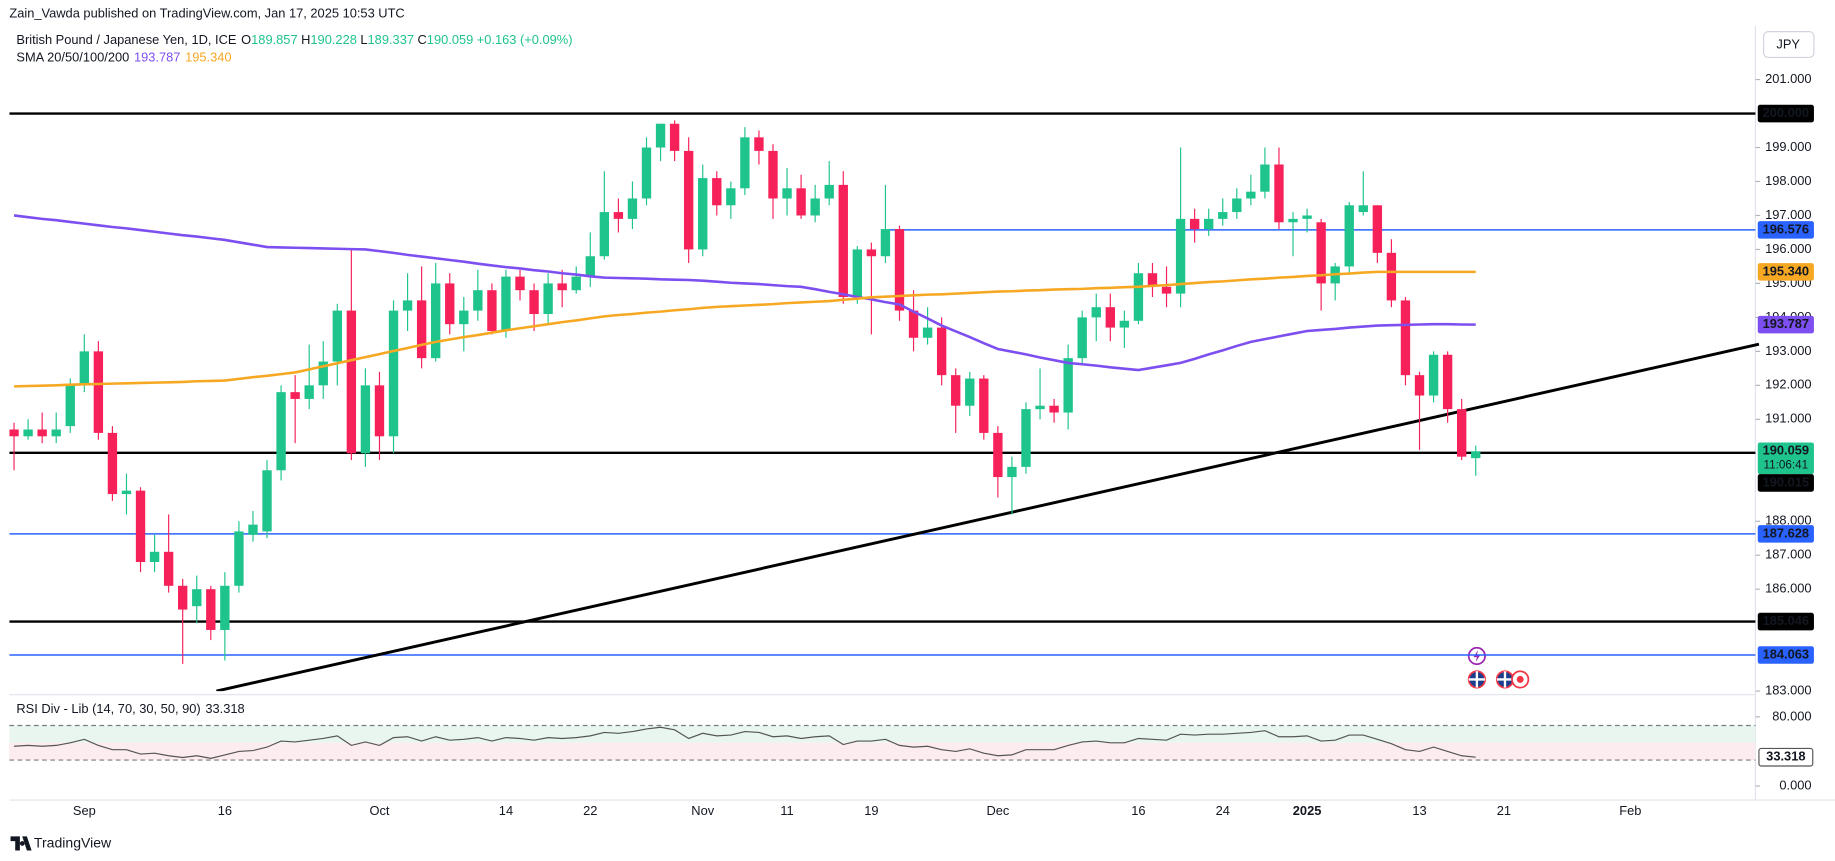 The image size is (1835, 861). I want to click on rsi-line, so click(745, 742).